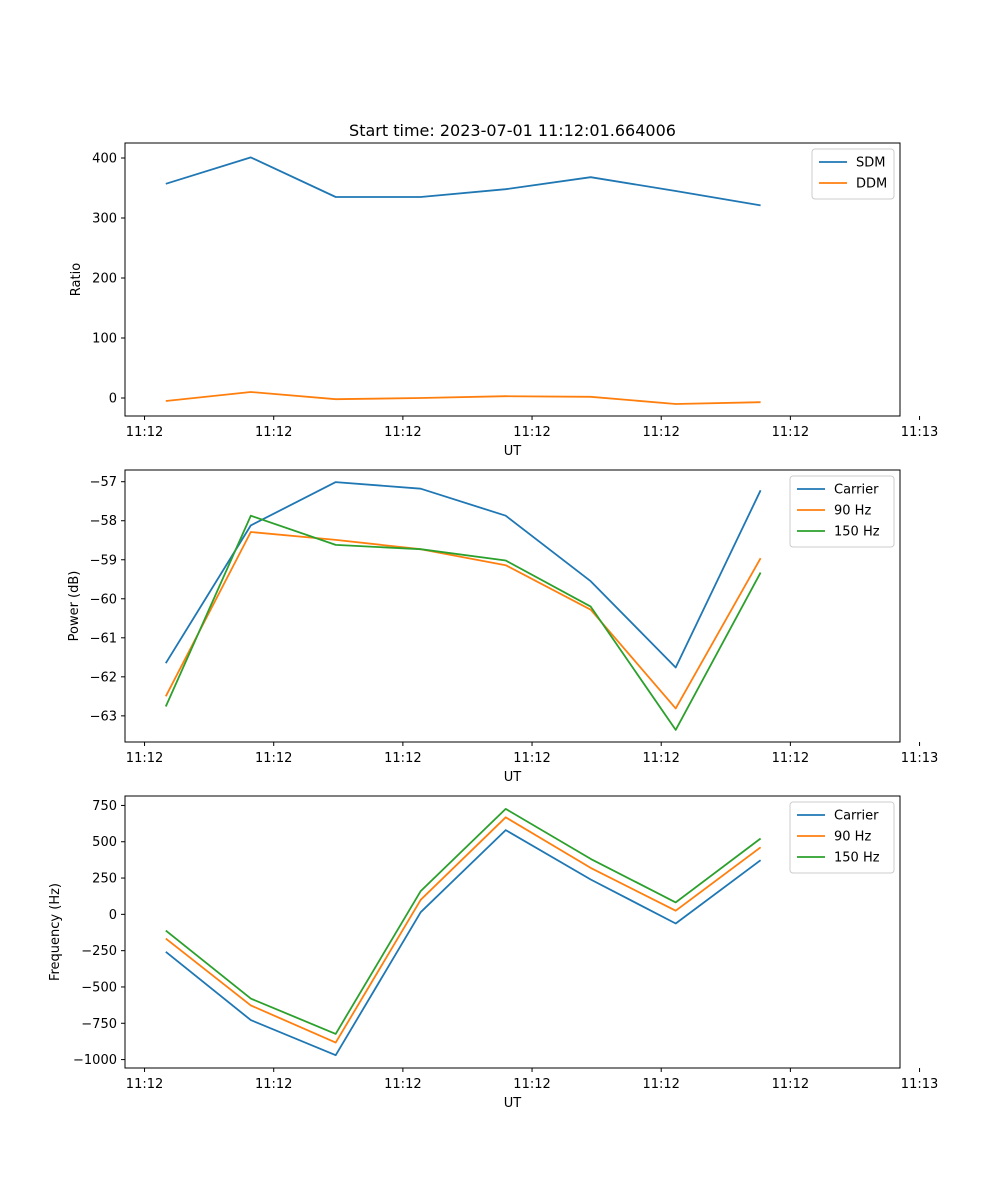 The height and width of the screenshot is (1200, 1000). Describe the element at coordinates (103, 560) in the screenshot. I see `chart-2-y-tick-label: −59` at that location.